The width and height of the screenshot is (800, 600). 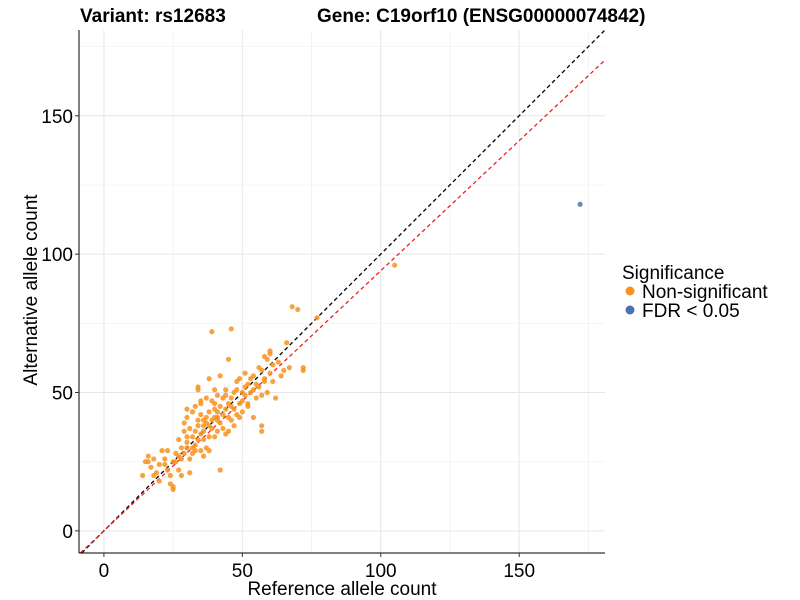 What do you see at coordinates (519, 571) in the screenshot?
I see `x-tick-label: 150` at bounding box center [519, 571].